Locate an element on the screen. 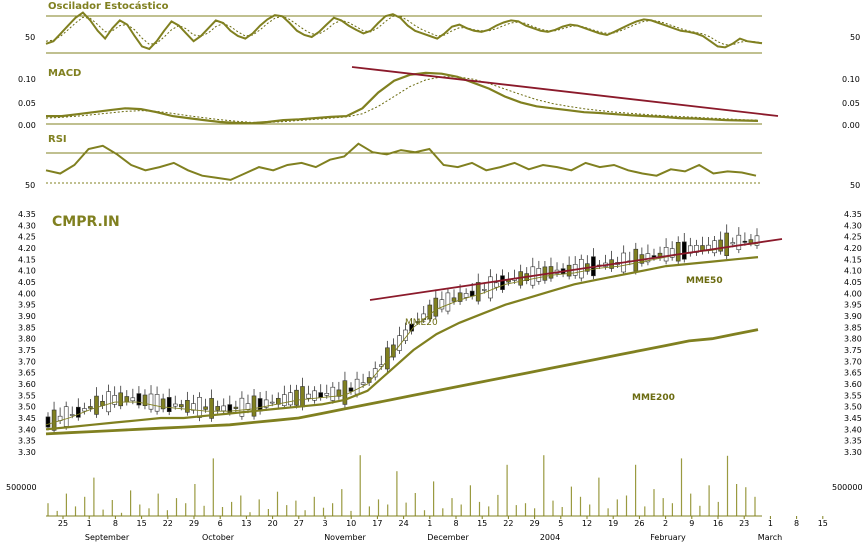 The height and width of the screenshot is (543, 865). mme200-label: MME200 is located at coordinates (653, 398).